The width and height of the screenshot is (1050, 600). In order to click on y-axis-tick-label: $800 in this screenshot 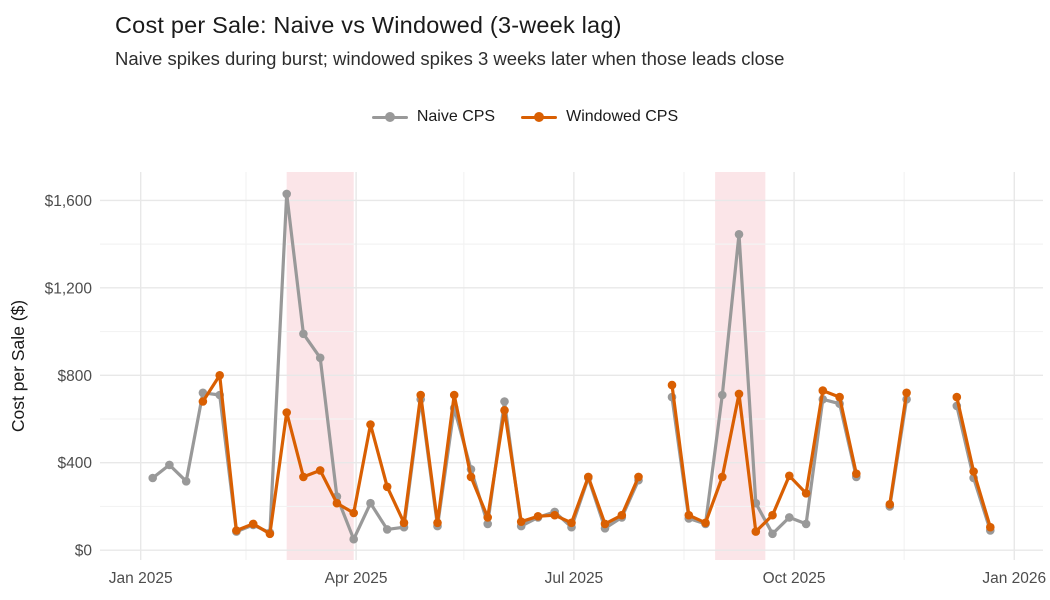, I will do `click(75, 376)`.